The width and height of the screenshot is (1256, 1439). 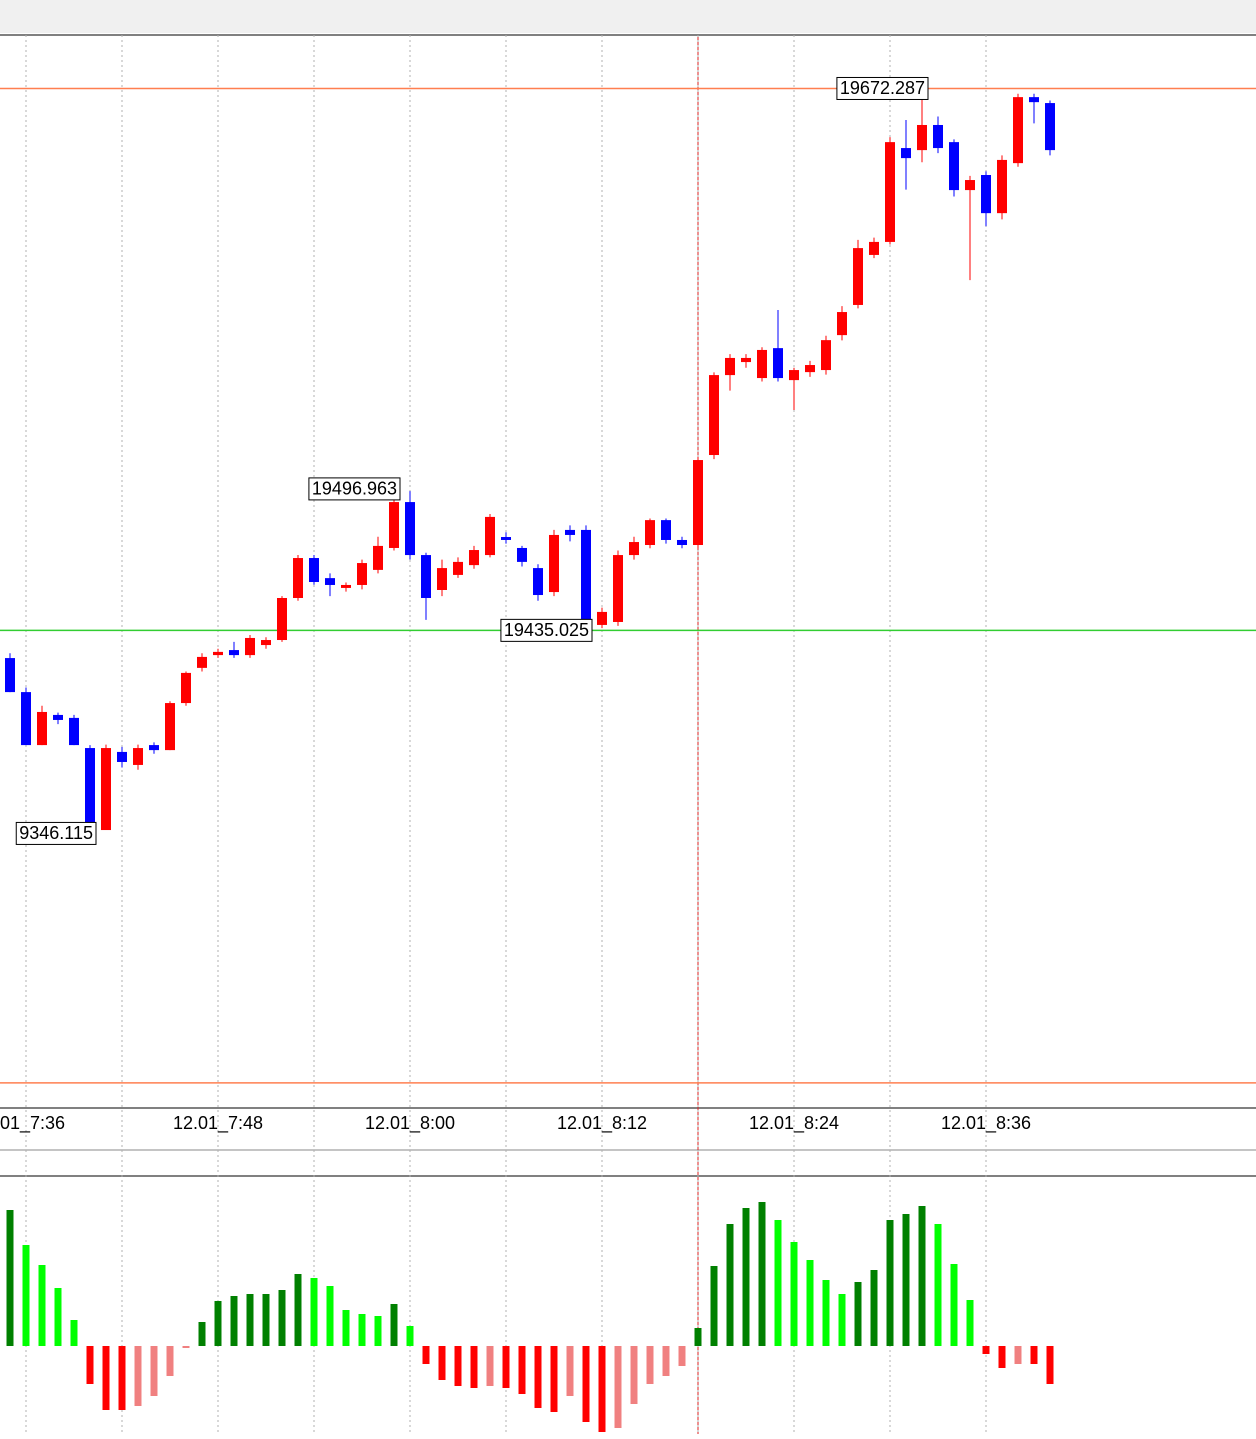 I want to click on price-annotation: 19496.963, so click(x=354, y=489).